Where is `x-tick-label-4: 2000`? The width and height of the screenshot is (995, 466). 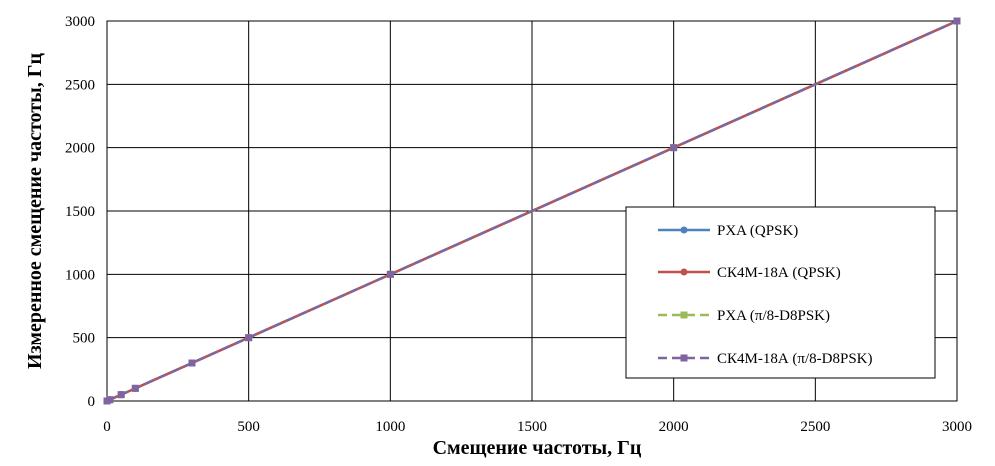 x-tick-label-4: 2000 is located at coordinates (674, 427).